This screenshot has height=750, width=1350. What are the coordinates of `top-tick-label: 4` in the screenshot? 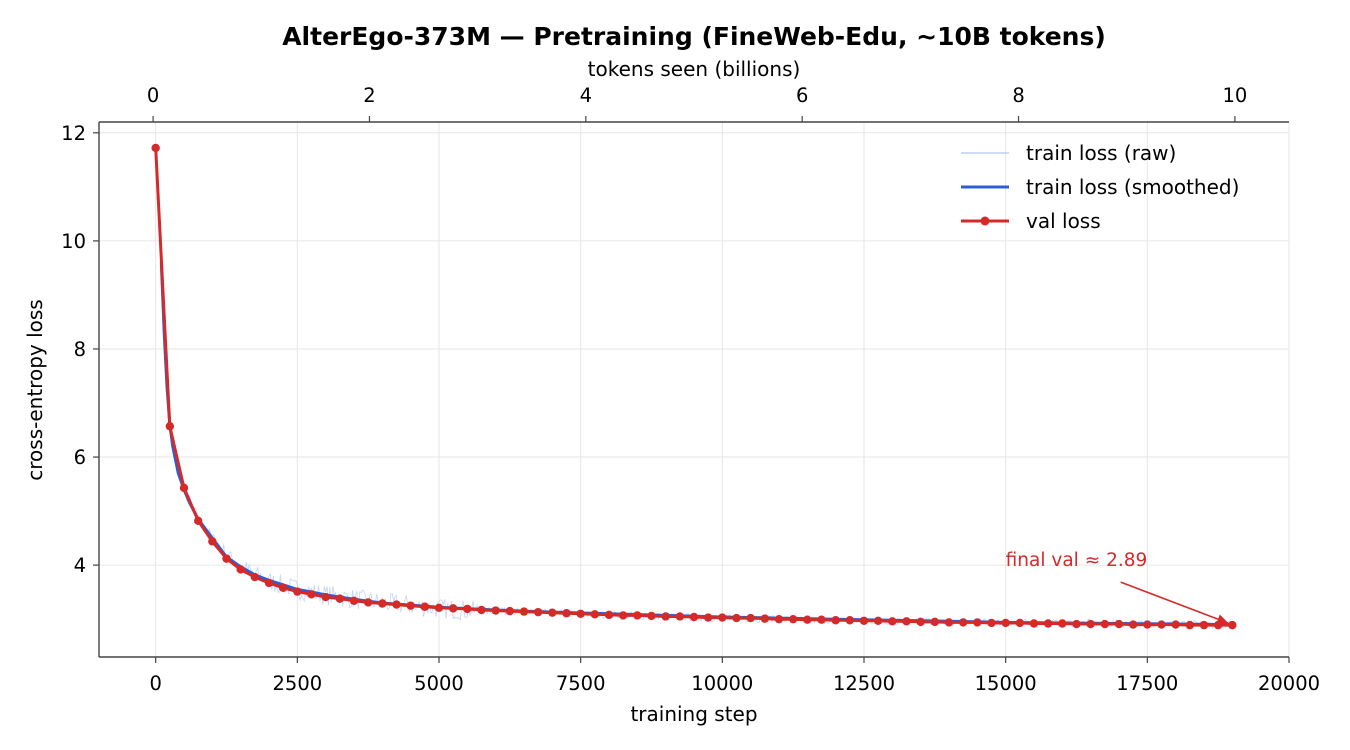 It's located at (586, 95).